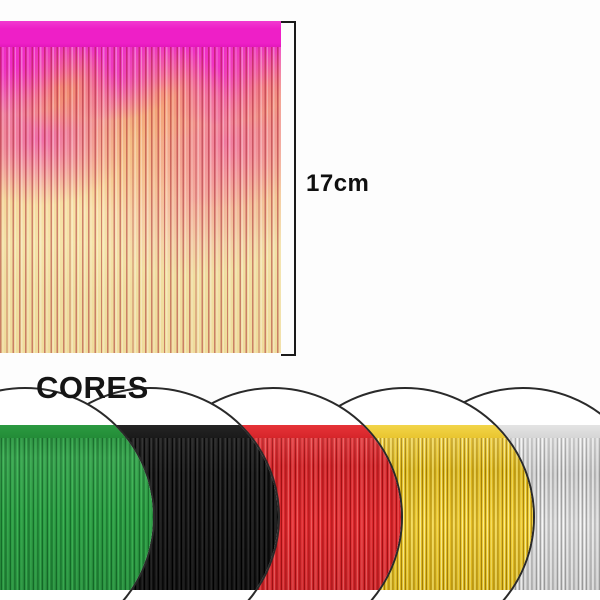  I want to click on green-fringe-band, so click(76, 507).